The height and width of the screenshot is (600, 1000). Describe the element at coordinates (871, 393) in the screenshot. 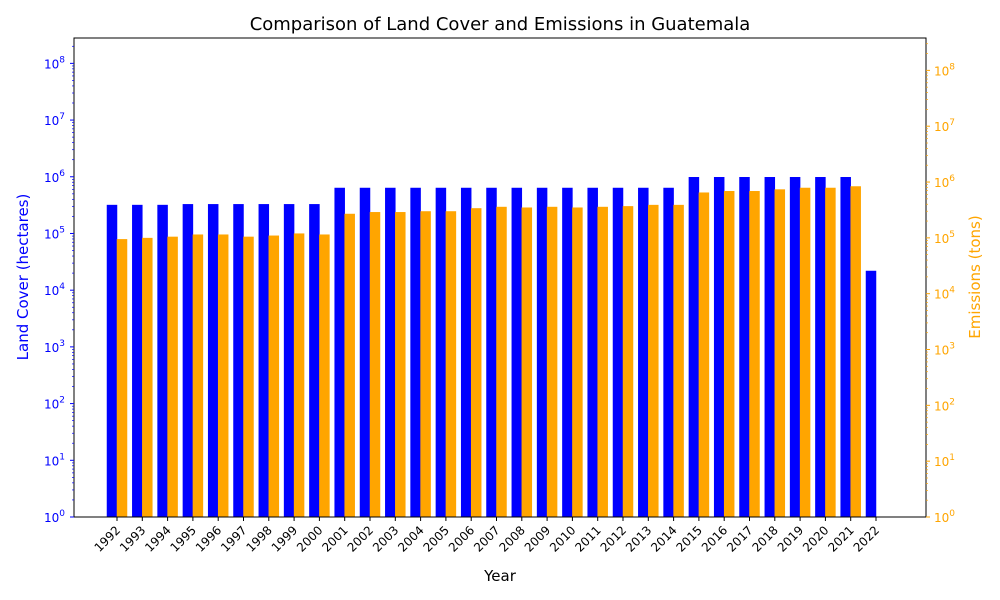

I see `land-cover-bar-2022` at that location.